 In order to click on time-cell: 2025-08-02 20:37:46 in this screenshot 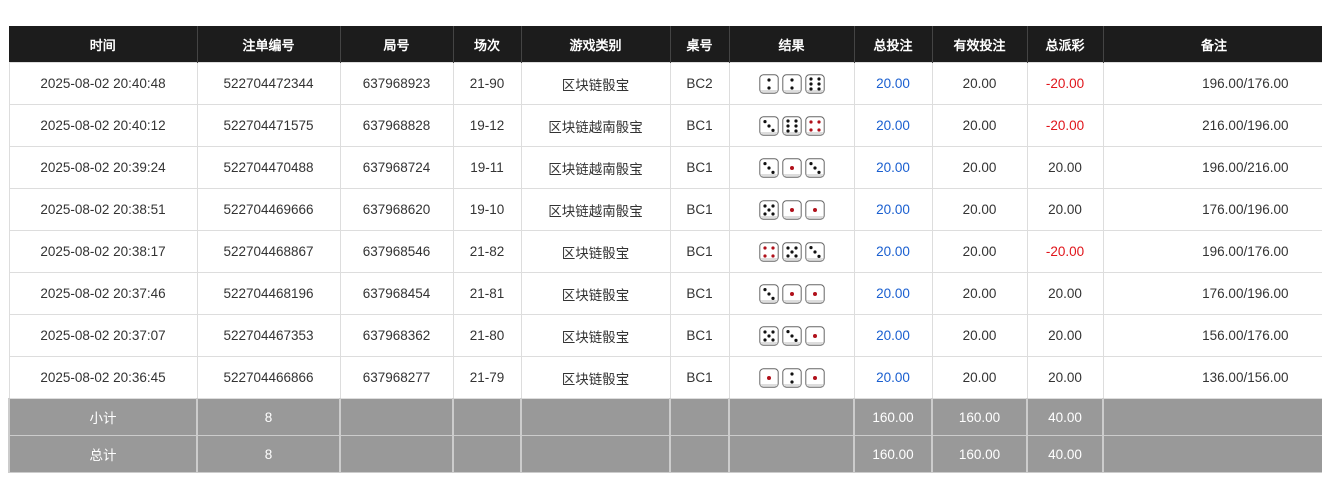, I will do `click(103, 293)`.